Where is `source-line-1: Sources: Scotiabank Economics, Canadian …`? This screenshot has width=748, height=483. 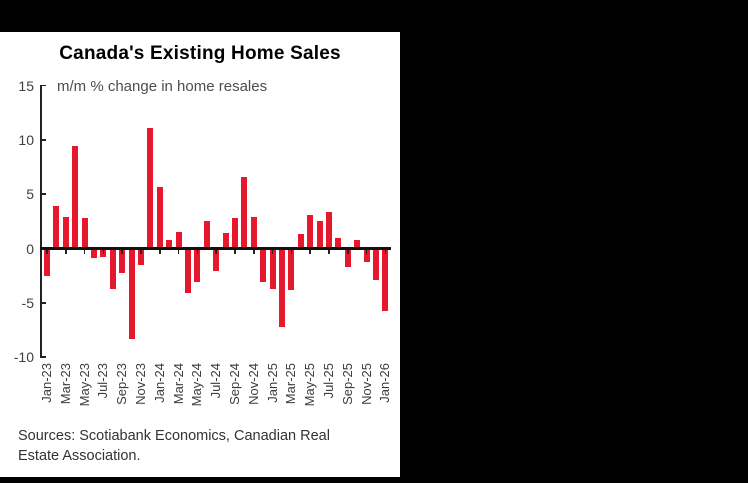
source-line-1: Sources: Scotiabank Economics, Canadian … is located at coordinates (174, 436).